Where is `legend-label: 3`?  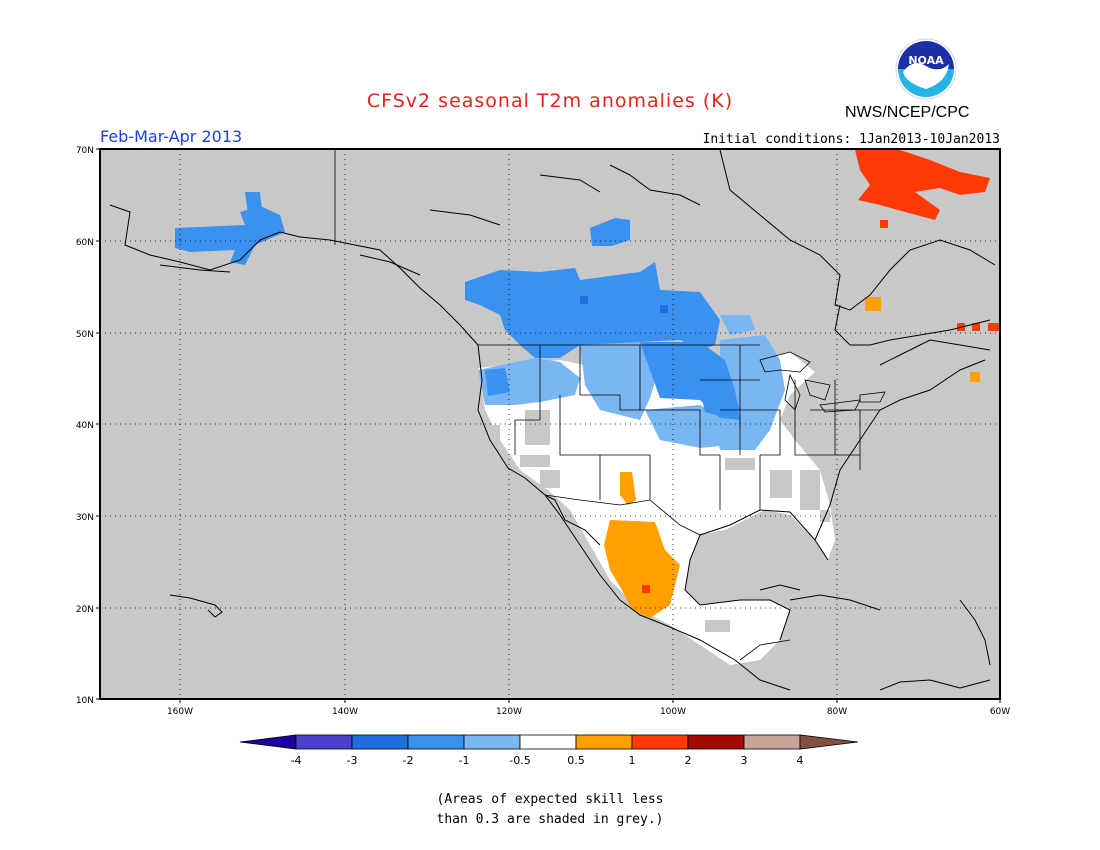
legend-label: 3 is located at coordinates (744, 760).